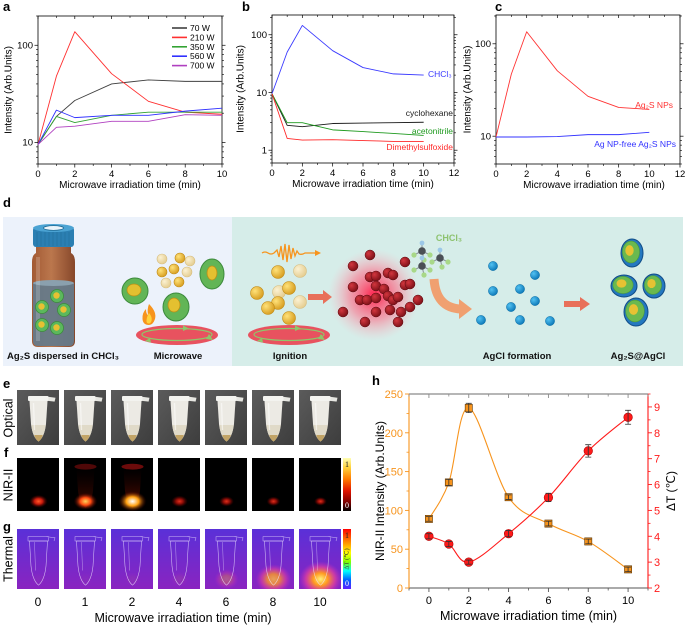  I want to click on carbon-atom, so click(422, 266).